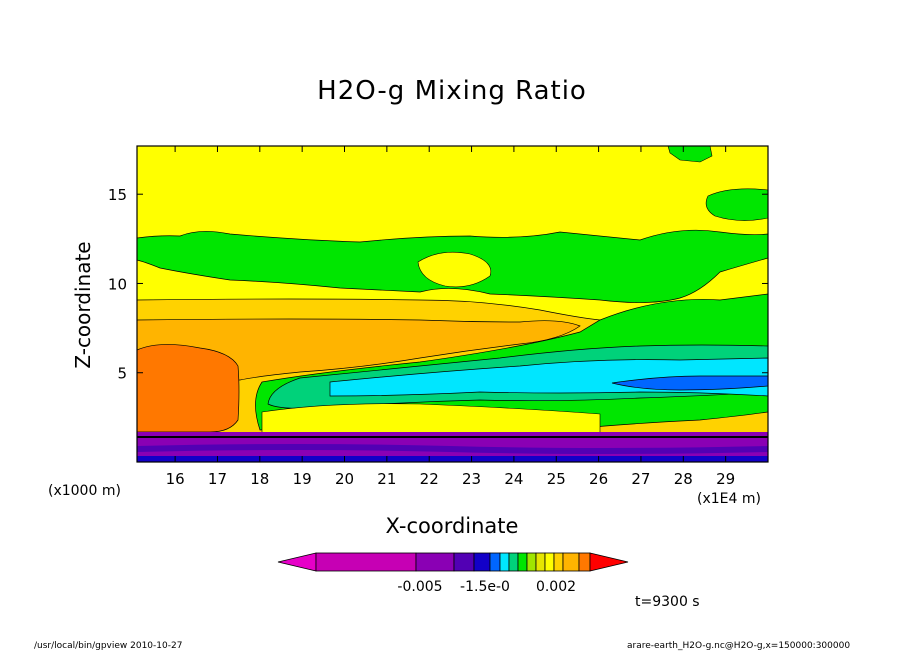 The height and width of the screenshot is (654, 904). What do you see at coordinates (690, 154) in the screenshot?
I see `band-green-top` at bounding box center [690, 154].